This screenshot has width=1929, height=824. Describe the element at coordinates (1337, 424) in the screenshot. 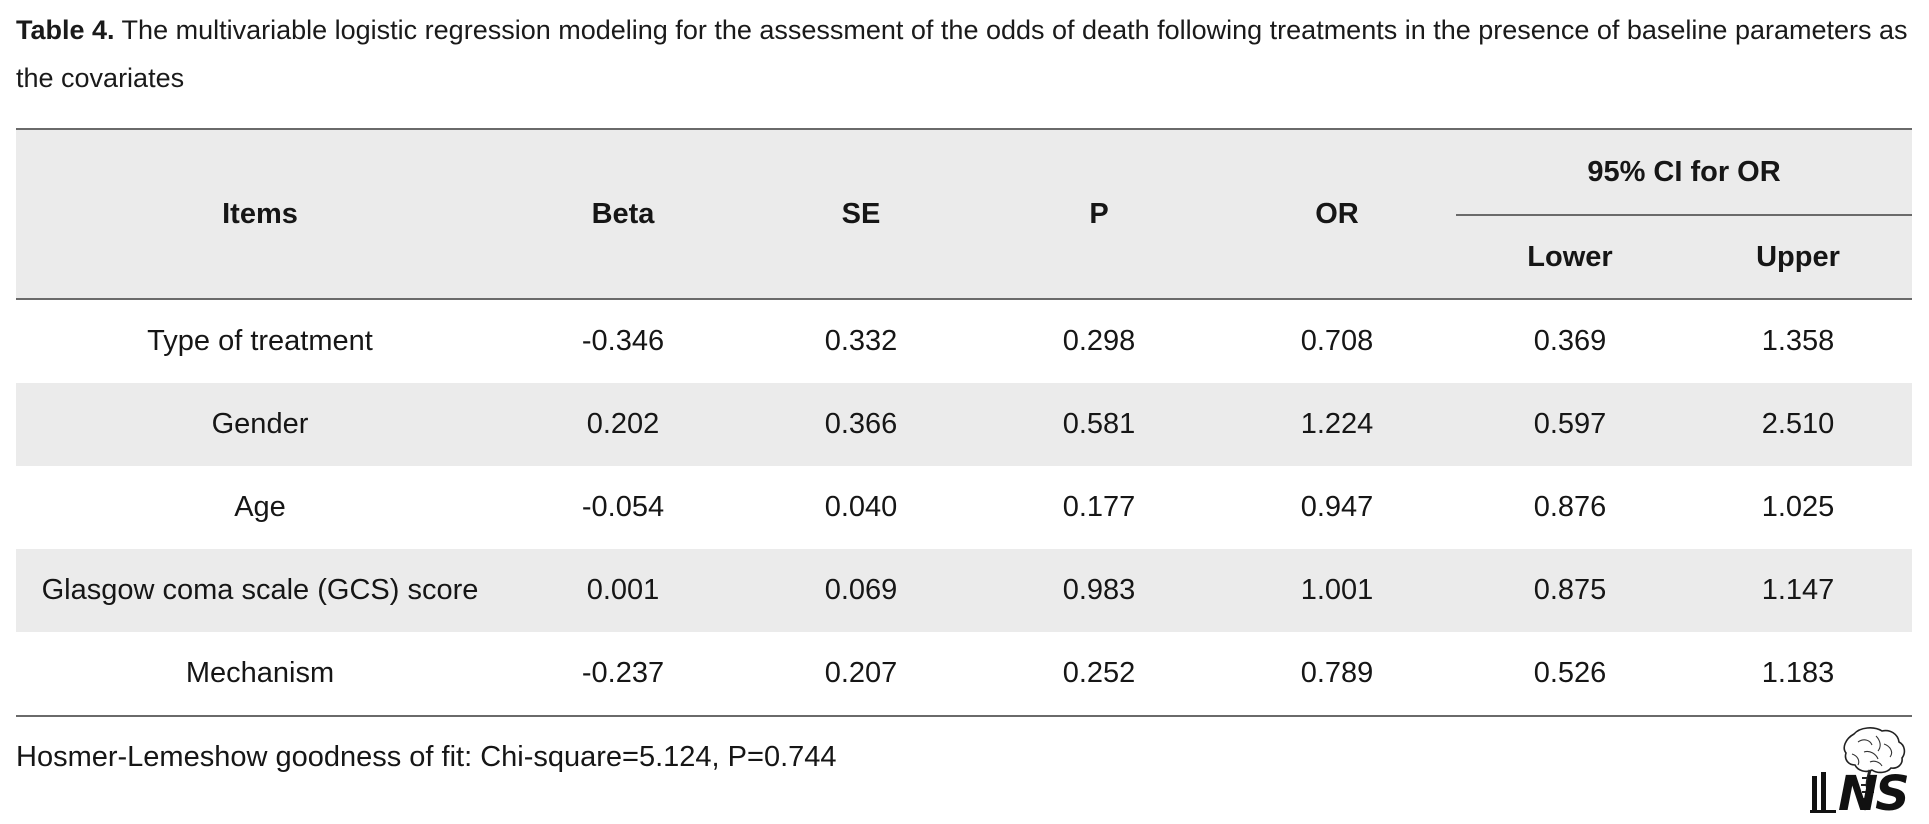

I see `cell-or: 1.224` at that location.